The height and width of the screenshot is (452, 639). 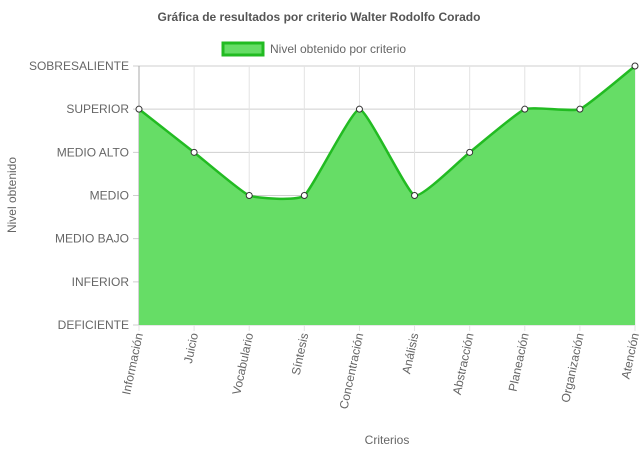 I want to click on y-tick-label: SOBRESALIENTE, so click(x=79, y=66).